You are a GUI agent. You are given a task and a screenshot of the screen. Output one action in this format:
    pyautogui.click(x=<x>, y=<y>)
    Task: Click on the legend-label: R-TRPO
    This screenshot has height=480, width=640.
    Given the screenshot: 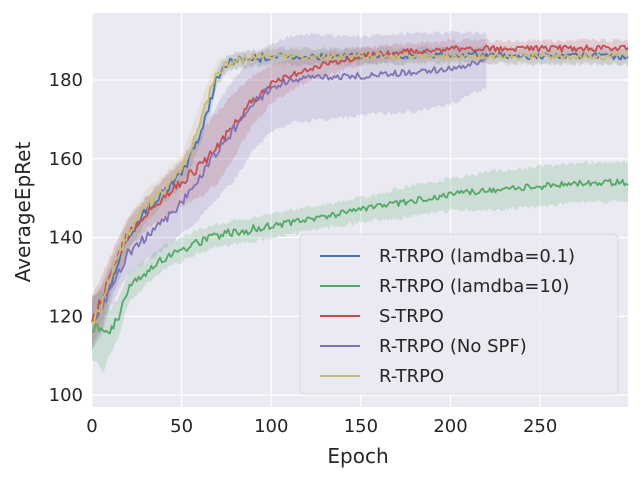 What is the action you would take?
    pyautogui.click(x=411, y=376)
    